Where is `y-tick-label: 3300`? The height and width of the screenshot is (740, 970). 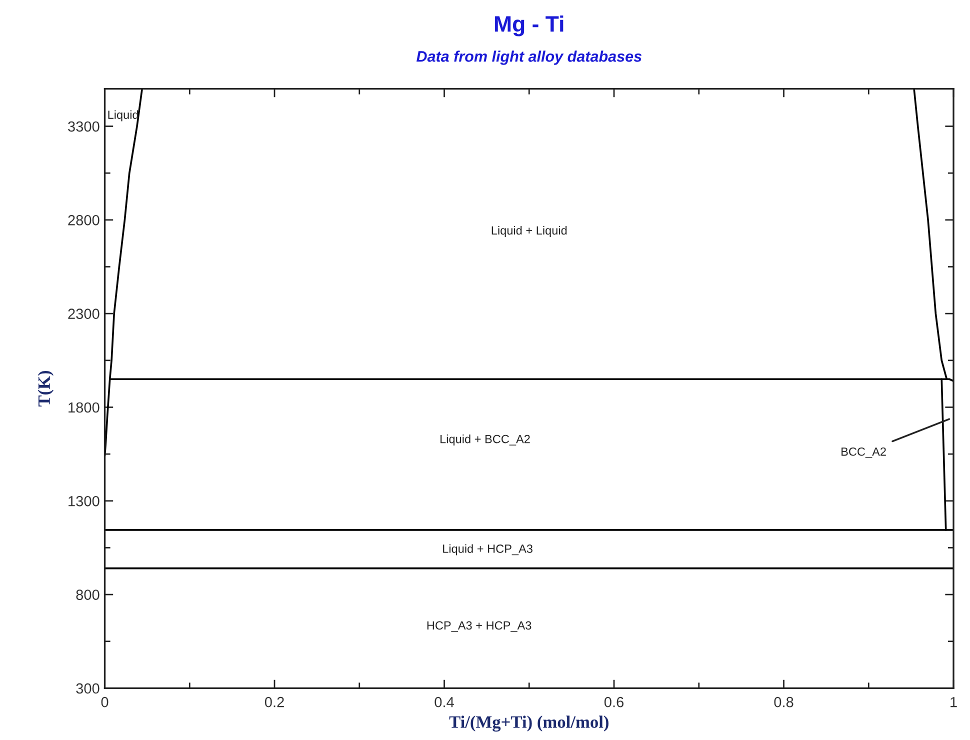
y-tick-label: 3300 is located at coordinates (84, 126).